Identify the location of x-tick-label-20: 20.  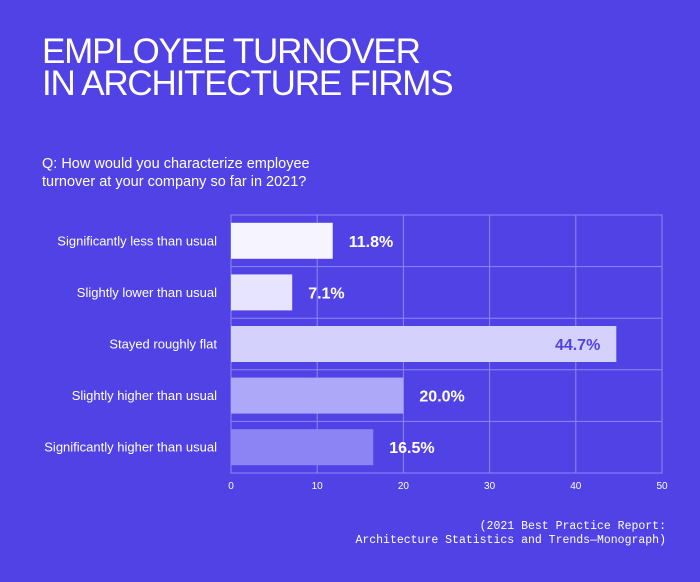
(404, 486).